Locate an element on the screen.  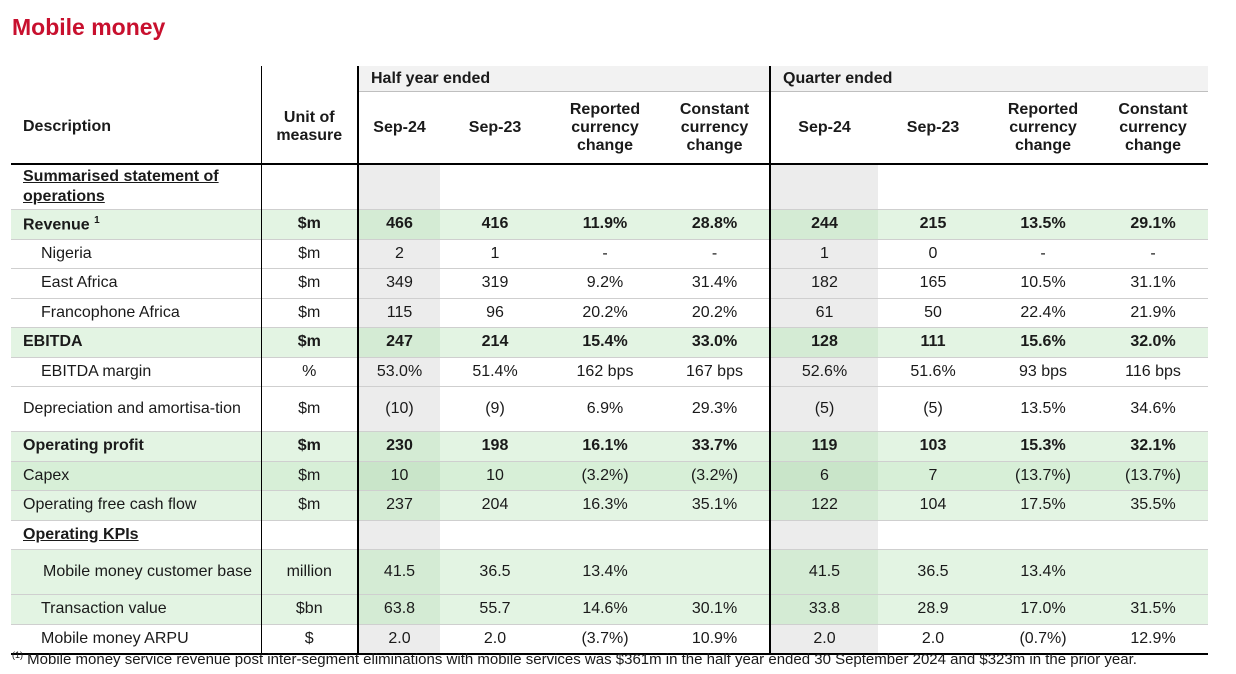
value-cell: 0 is located at coordinates (933, 253).